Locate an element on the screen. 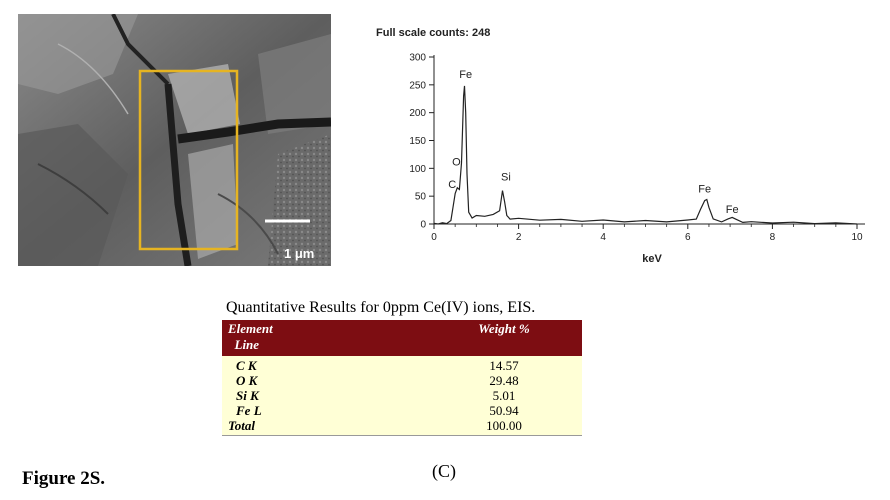 This screenshot has width=890, height=500. table-row: Si K 5.01 is located at coordinates (402, 395).